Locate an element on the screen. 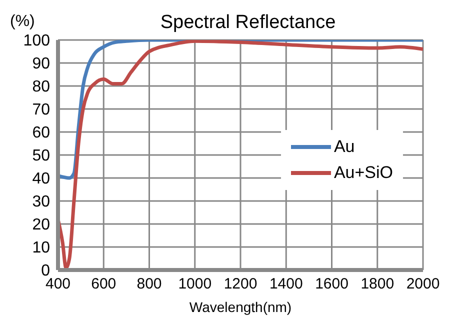 The width and height of the screenshot is (451, 326). y-axis-title: (%) is located at coordinates (22, 22).